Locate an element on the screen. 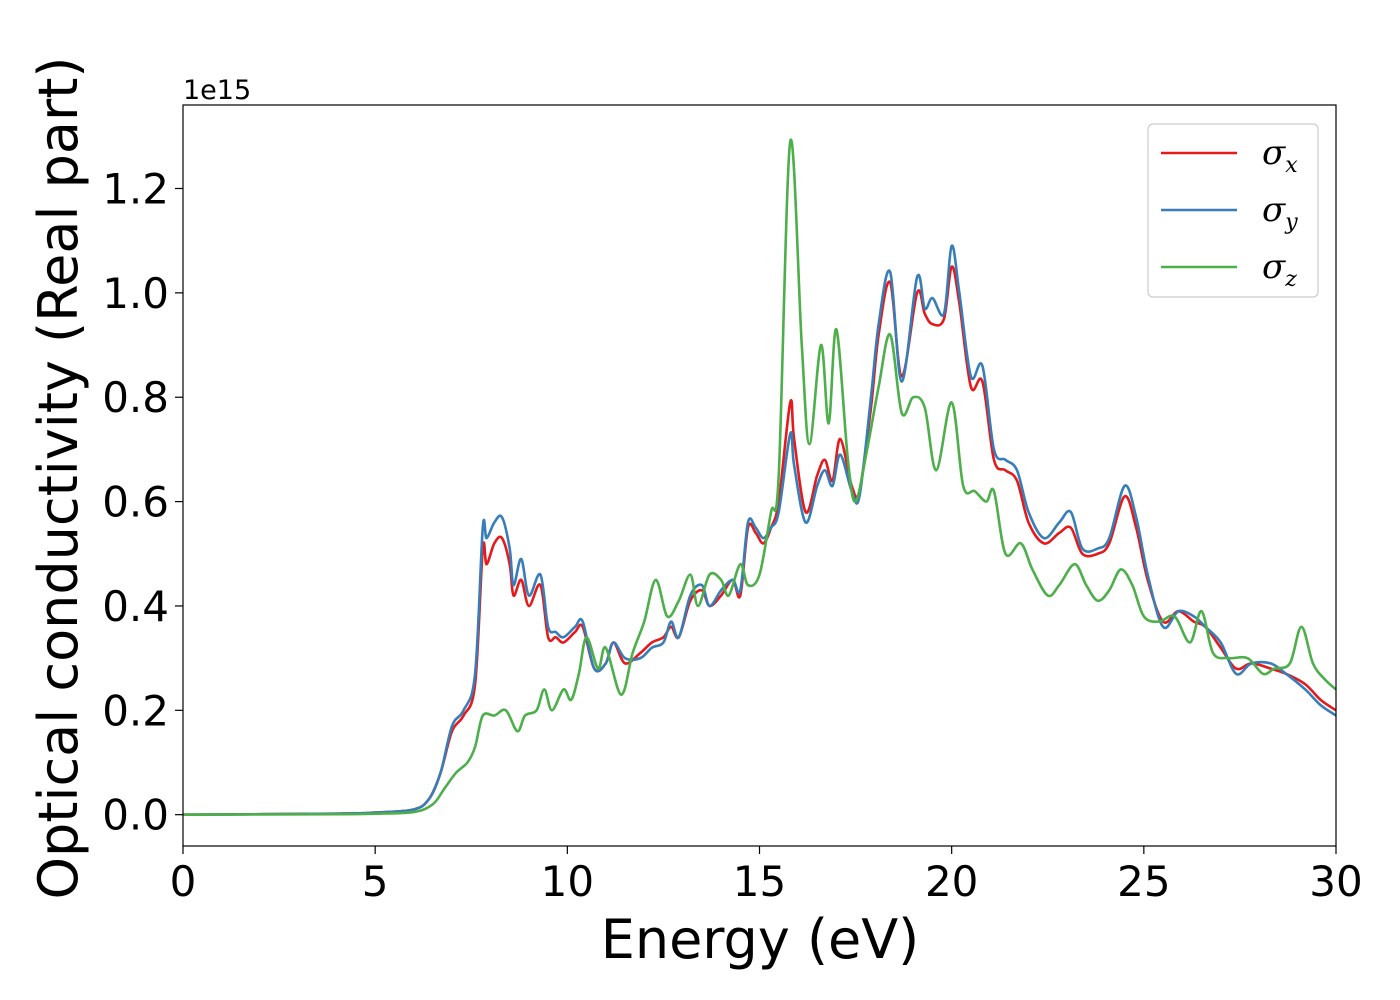 The image size is (1400, 1000). x-tick-label: 15 is located at coordinates (759, 881).